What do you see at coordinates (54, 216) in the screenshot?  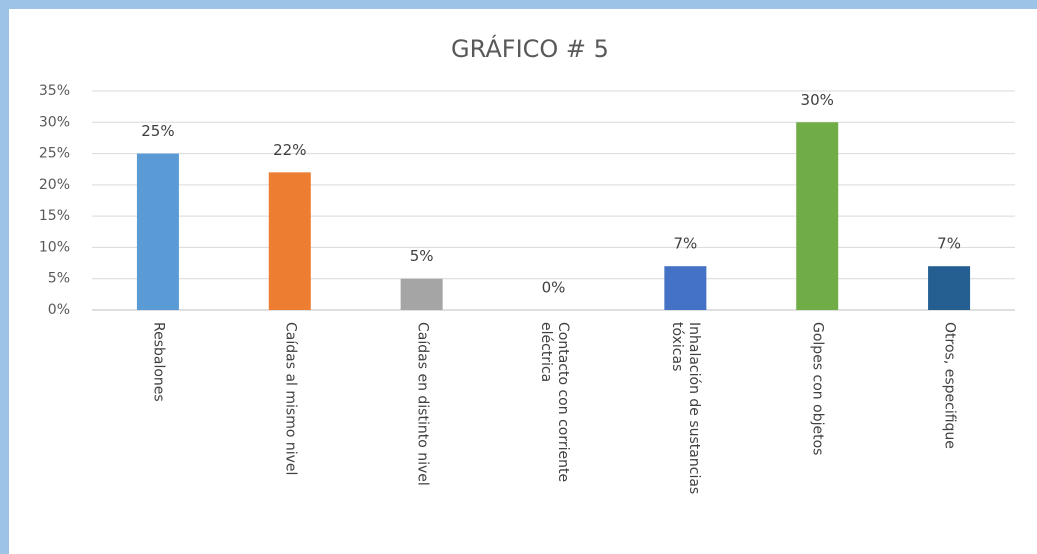 I see `y-tick-label: 15%` at bounding box center [54, 216].